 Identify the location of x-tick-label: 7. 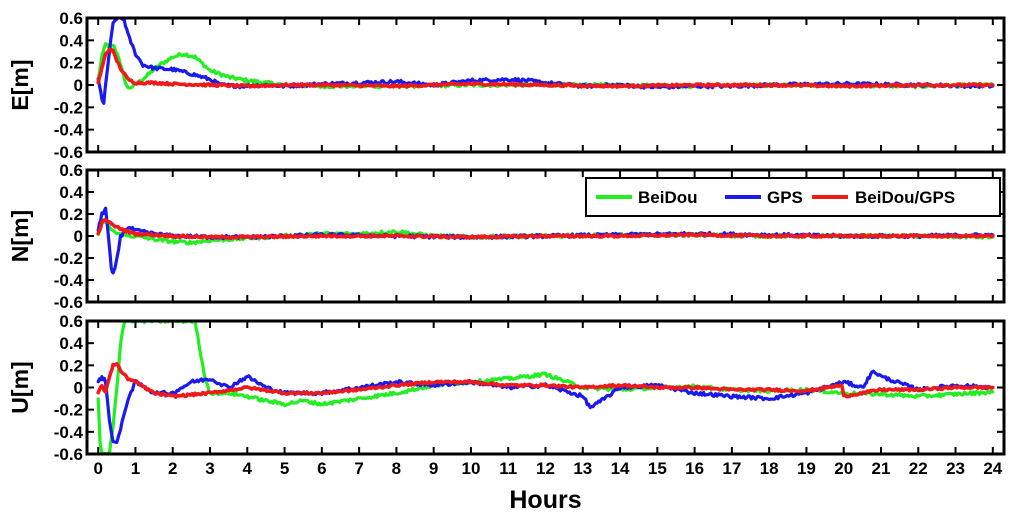
(358, 468).